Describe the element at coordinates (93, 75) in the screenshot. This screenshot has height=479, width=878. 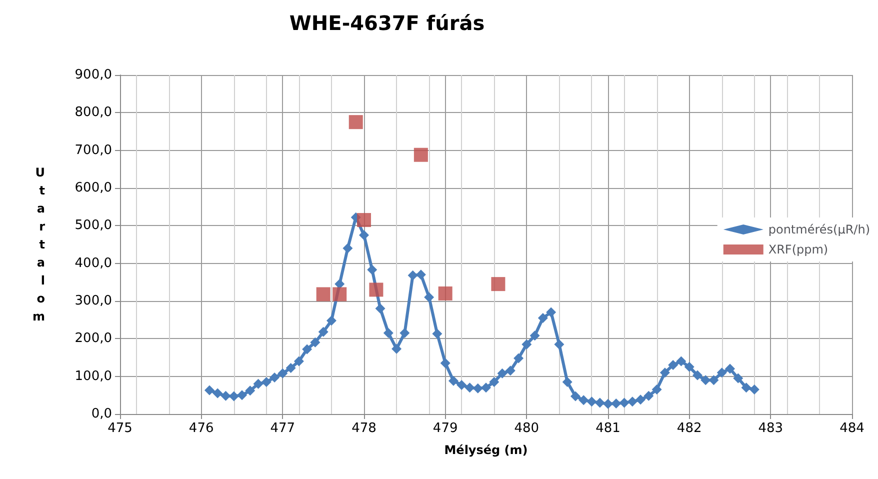
I see `y-tick-label: 900,0` at that location.